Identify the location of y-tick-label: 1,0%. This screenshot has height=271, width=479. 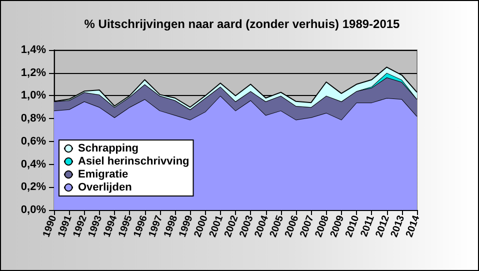
(33, 96).